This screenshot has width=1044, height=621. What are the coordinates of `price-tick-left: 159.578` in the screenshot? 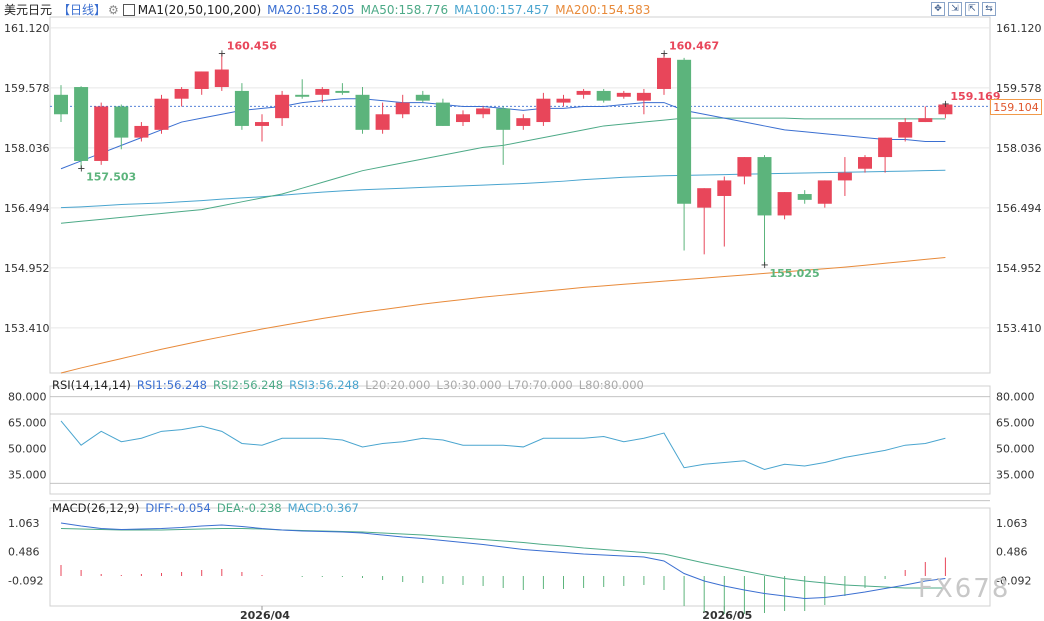 It's located at (27, 88).